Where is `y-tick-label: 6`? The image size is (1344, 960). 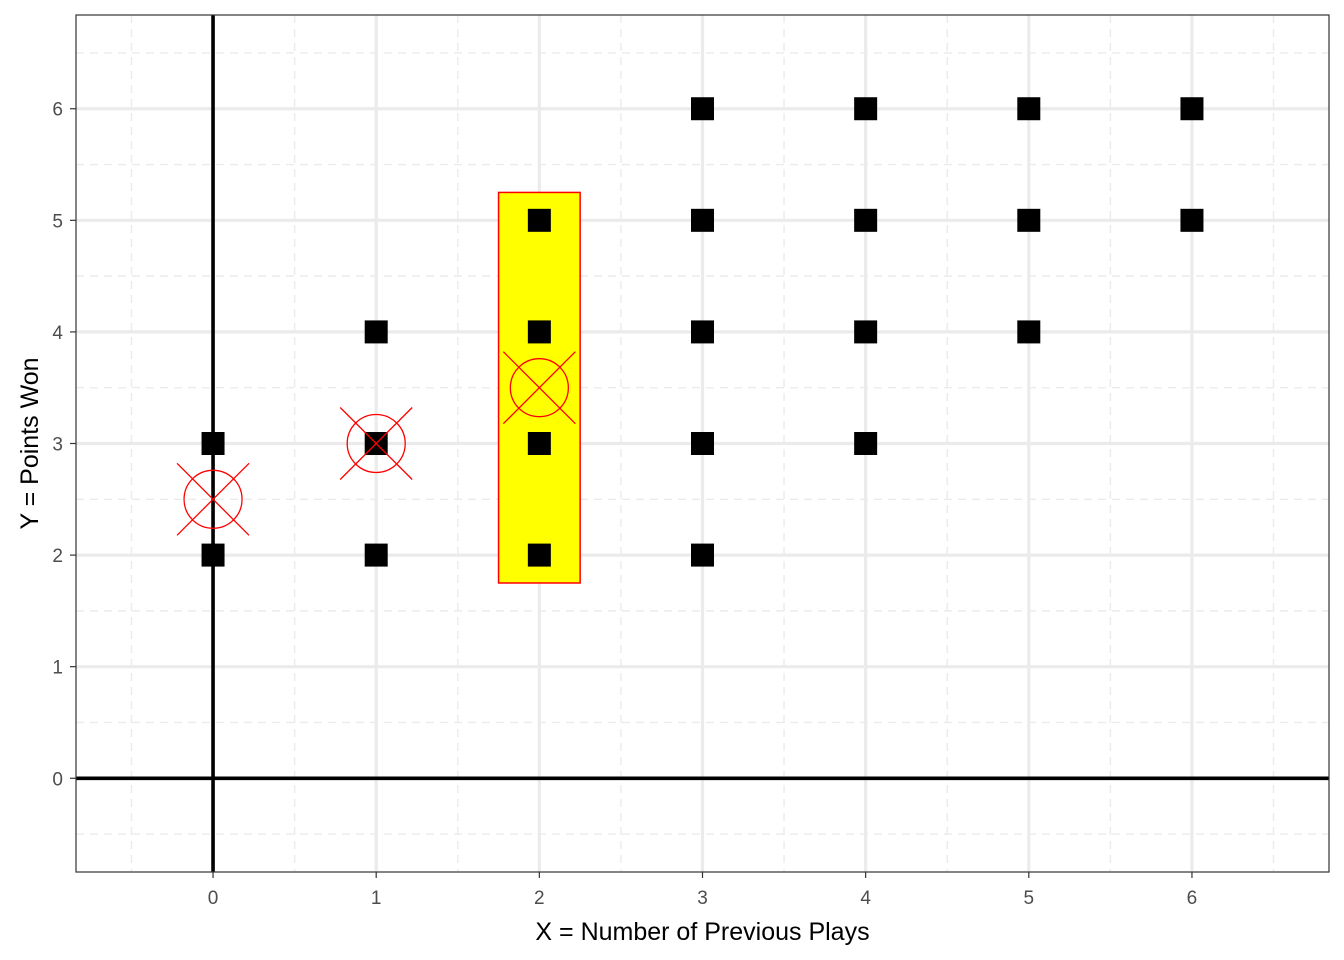
y-tick-label: 6 is located at coordinates (57, 110).